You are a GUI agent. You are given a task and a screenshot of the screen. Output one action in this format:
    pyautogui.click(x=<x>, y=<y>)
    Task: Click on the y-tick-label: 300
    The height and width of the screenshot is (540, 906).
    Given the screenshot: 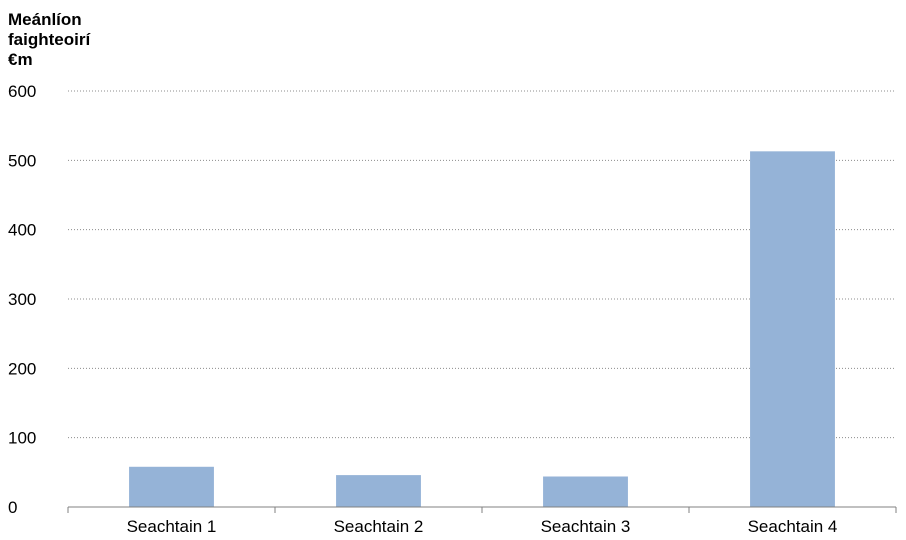 What is the action you would take?
    pyautogui.click(x=22, y=299)
    